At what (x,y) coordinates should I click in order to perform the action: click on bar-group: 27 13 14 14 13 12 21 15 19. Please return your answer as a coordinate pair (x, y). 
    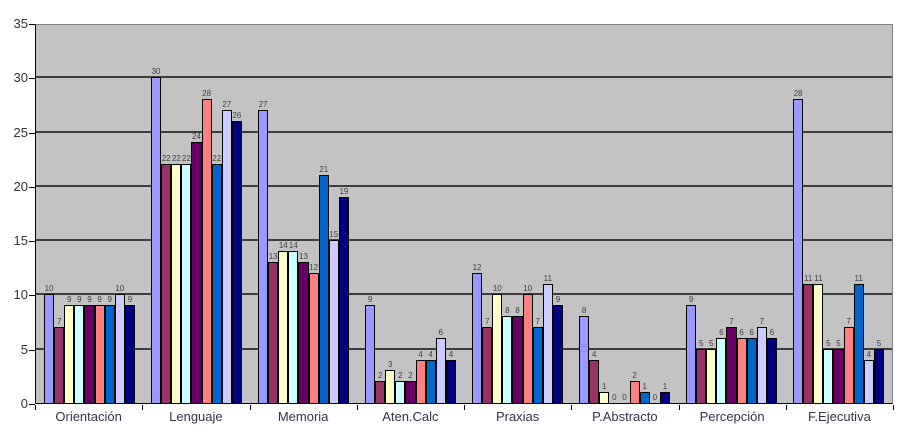
    Looking at the image, I should click on (303, 214).